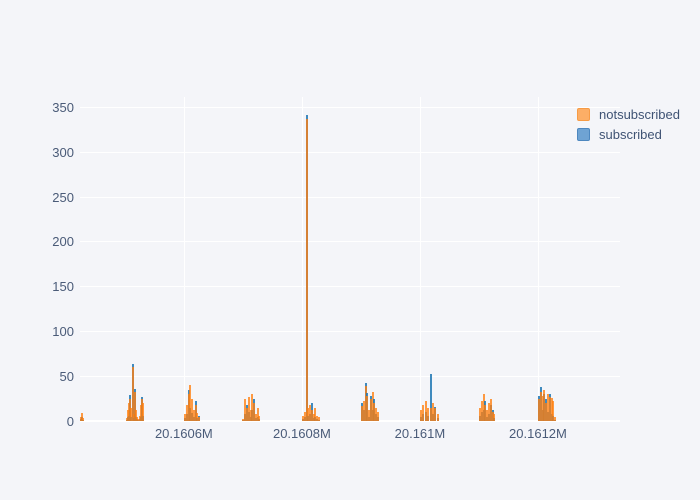 The height and width of the screenshot is (500, 700). Describe the element at coordinates (63, 242) in the screenshot. I see `y-tick-label: 200` at that location.